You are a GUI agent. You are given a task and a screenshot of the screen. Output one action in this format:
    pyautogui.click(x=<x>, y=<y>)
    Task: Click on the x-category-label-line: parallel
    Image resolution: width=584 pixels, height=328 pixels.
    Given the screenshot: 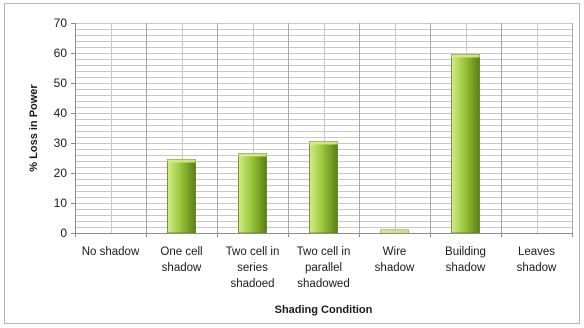 What is the action you would take?
    pyautogui.click(x=323, y=268)
    